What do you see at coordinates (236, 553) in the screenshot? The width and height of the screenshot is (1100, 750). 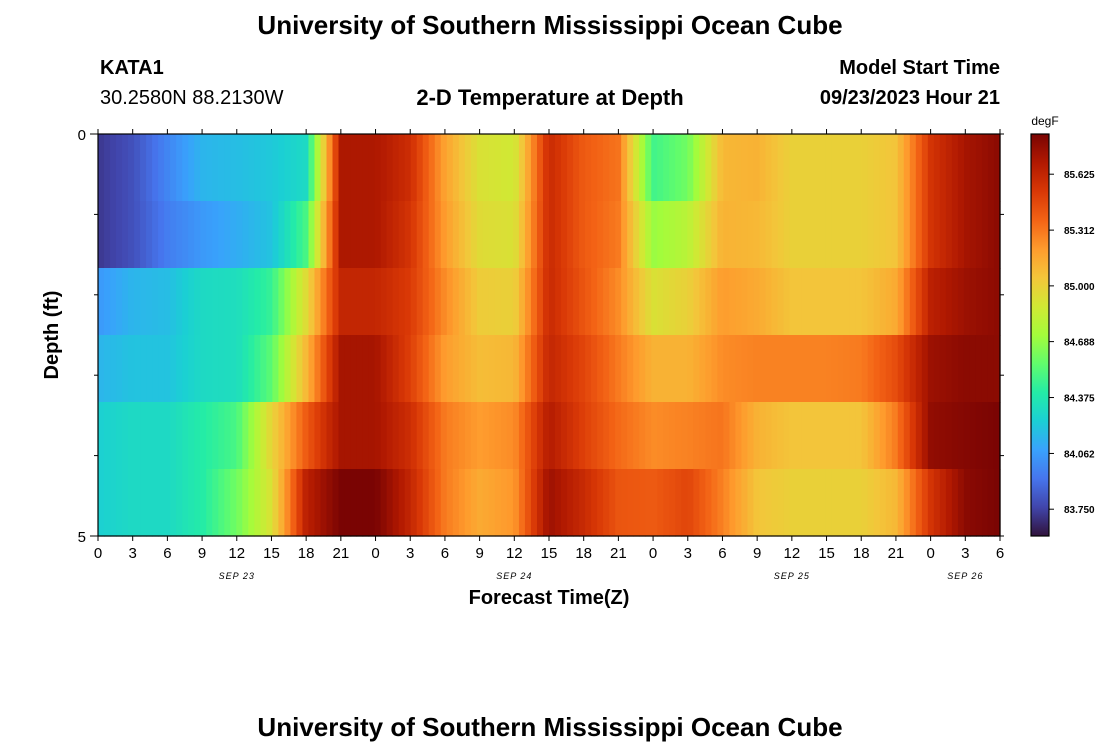 I see `x-tick-label: 12` at bounding box center [236, 553].